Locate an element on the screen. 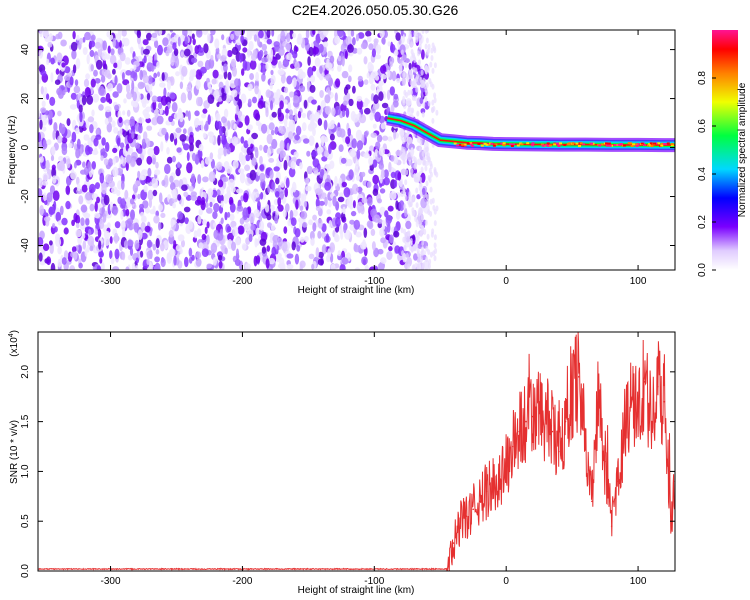 The height and width of the screenshot is (600, 750). snr-y-label: SNR (10 * v/v) is located at coordinates (14, 452).